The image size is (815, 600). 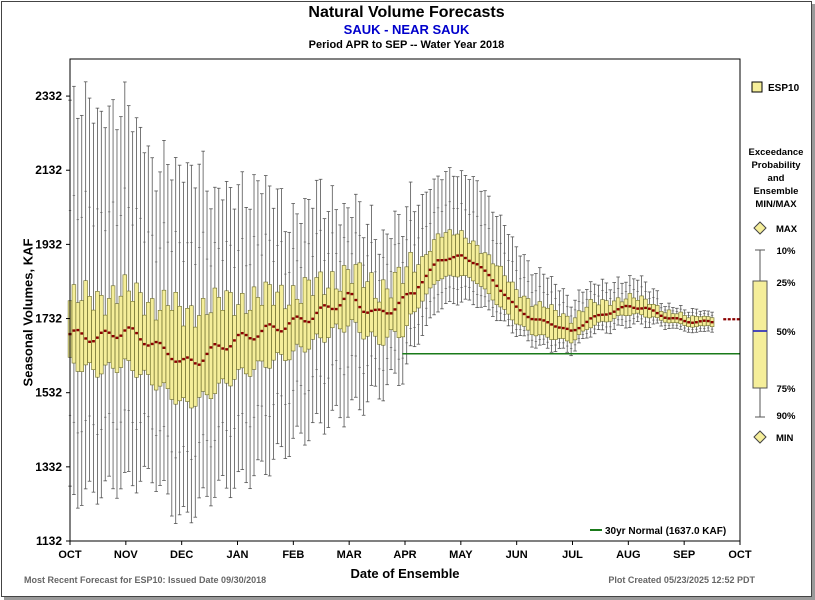 What do you see at coordinates (48, 319) in the screenshot?
I see `y-tick-label: 1732` at bounding box center [48, 319].